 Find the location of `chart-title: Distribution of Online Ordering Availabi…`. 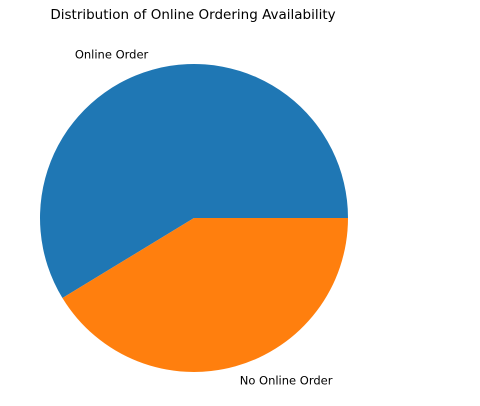

chart-title: Distribution of Online Ordering Availabi… is located at coordinates (192, 15).